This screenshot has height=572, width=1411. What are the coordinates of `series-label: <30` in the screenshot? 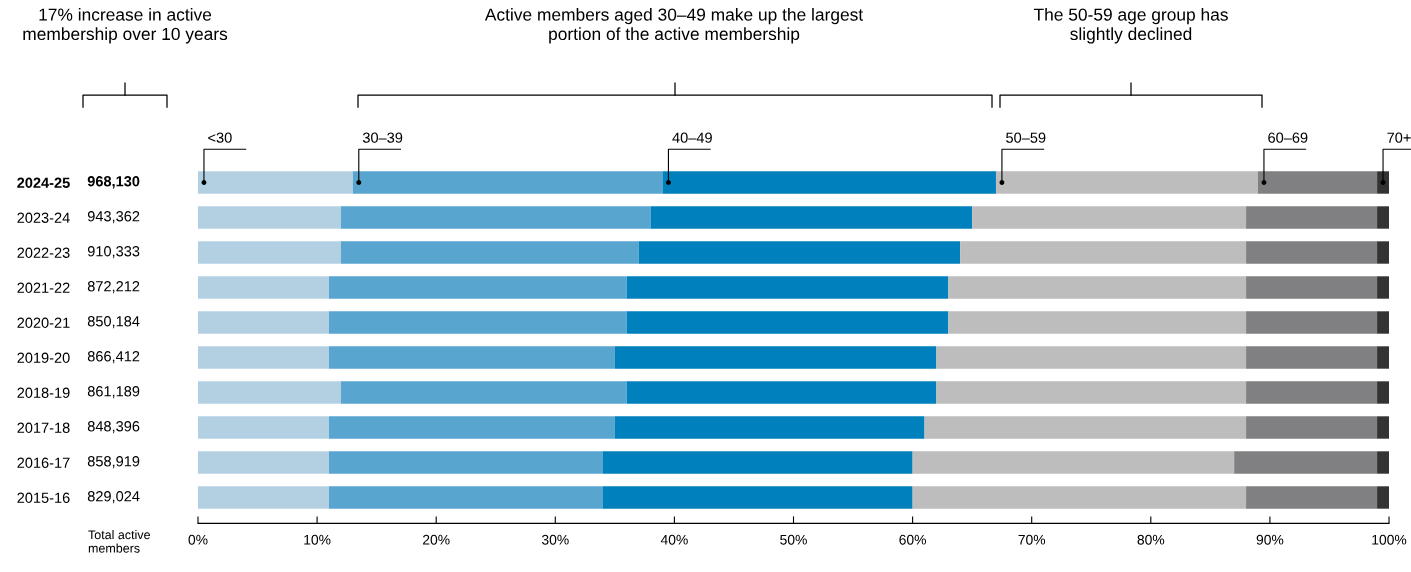 It's located at (220, 137).